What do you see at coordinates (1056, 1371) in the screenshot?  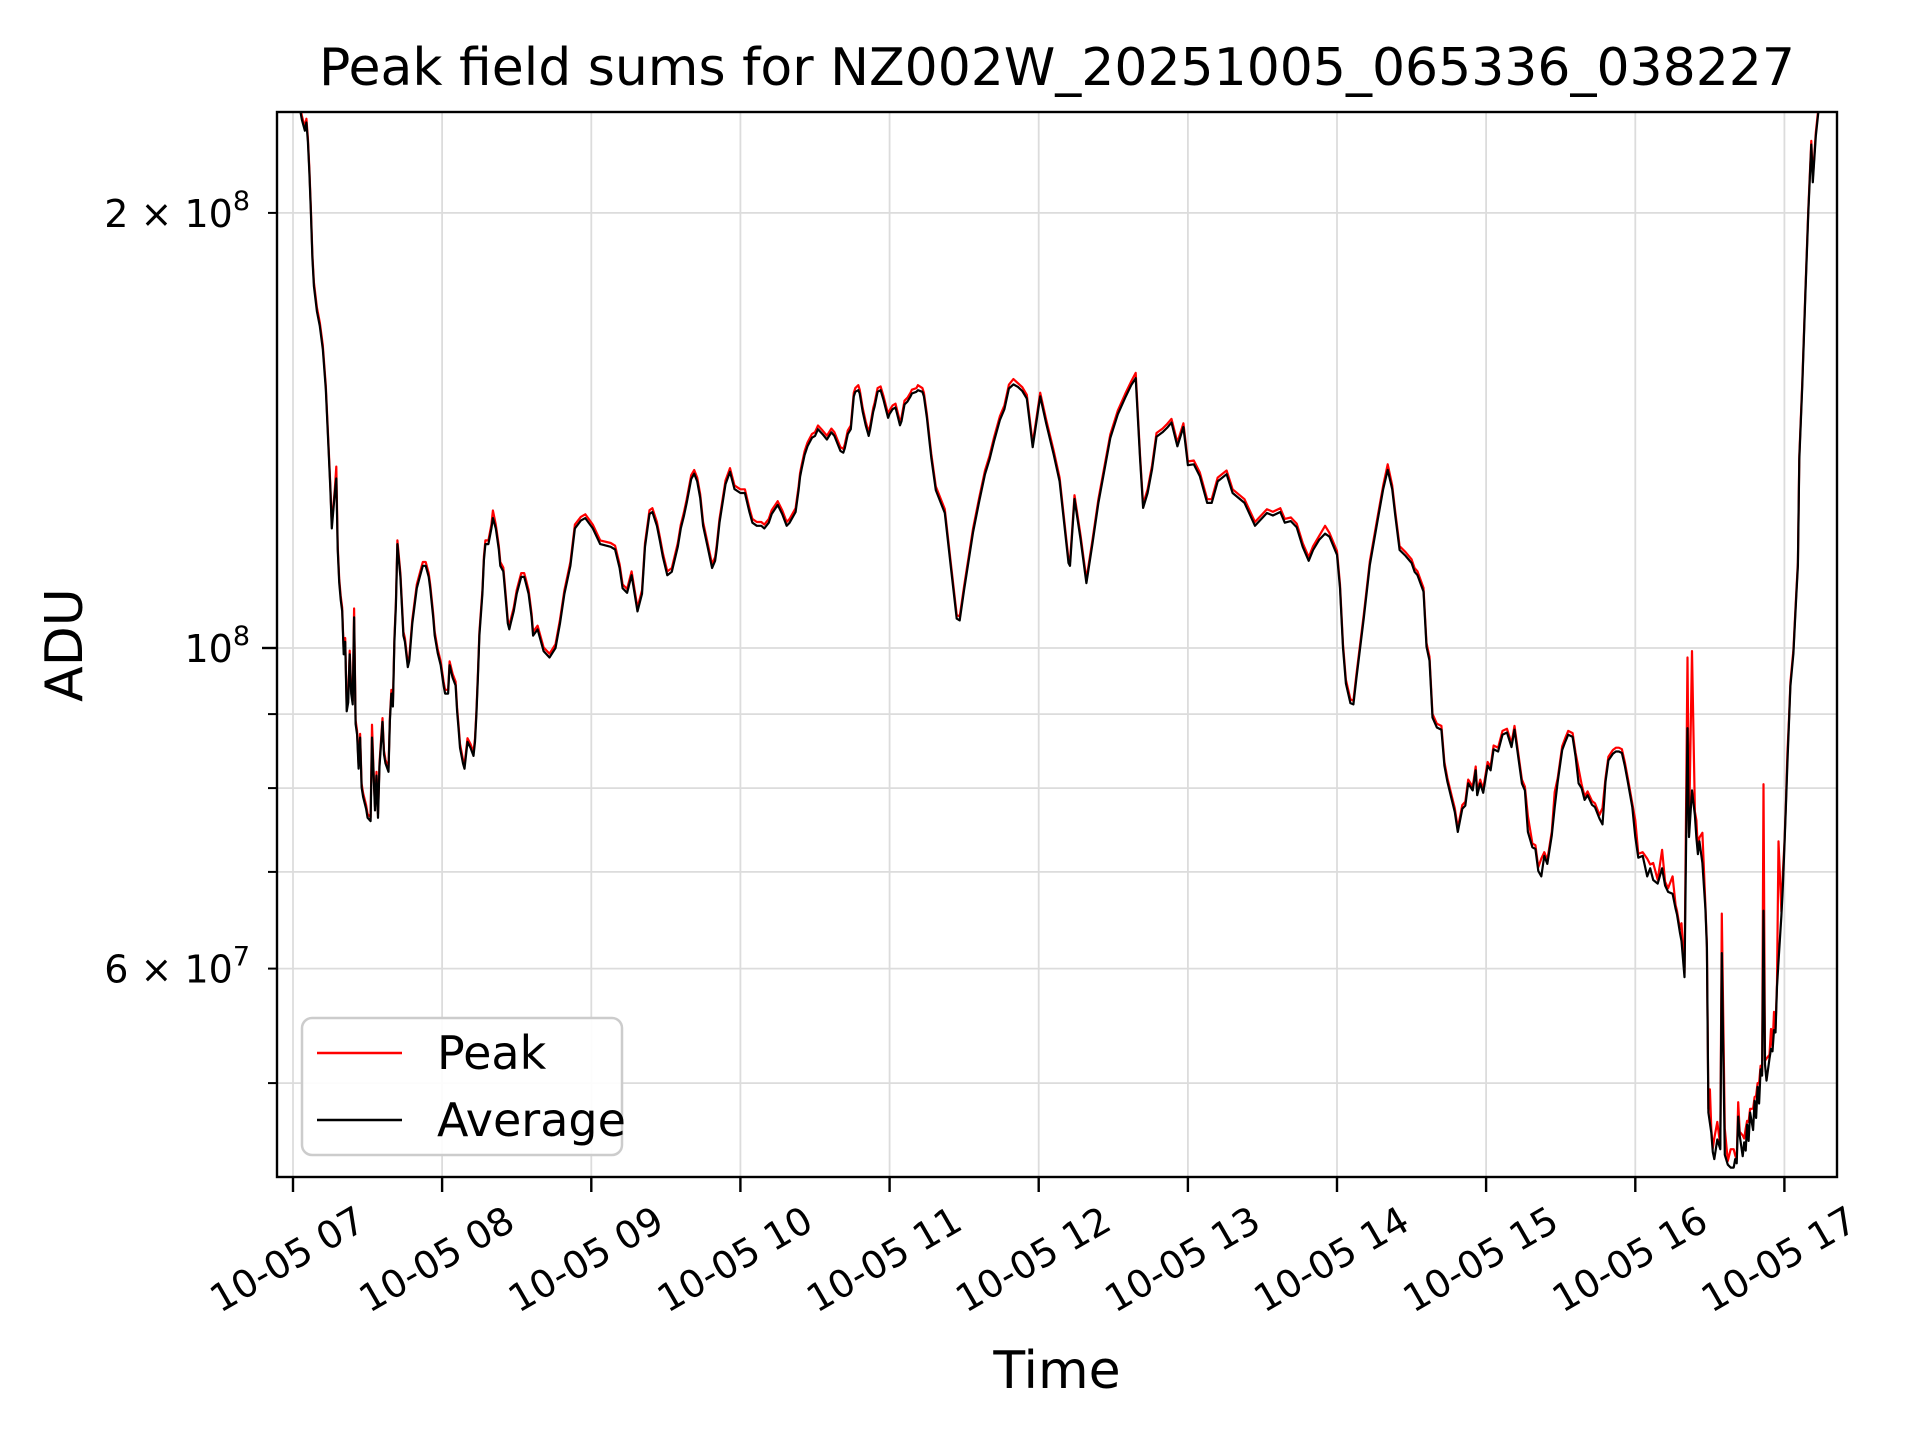 I see `x-axis-label: Time` at bounding box center [1056, 1371].